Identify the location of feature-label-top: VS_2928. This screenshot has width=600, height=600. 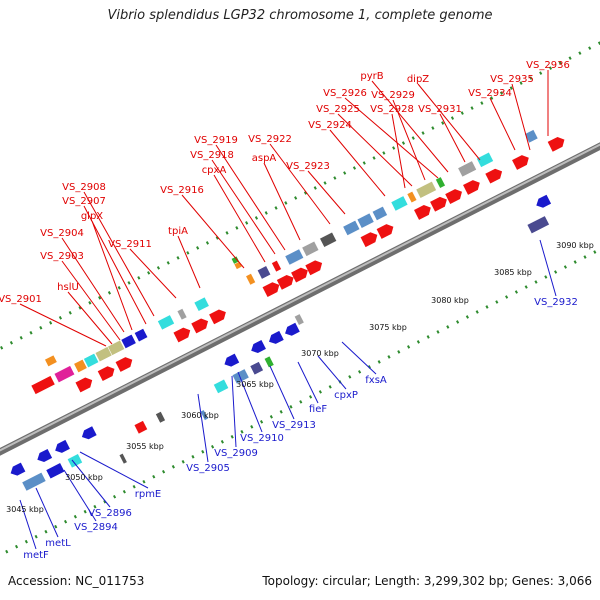
(392, 109).